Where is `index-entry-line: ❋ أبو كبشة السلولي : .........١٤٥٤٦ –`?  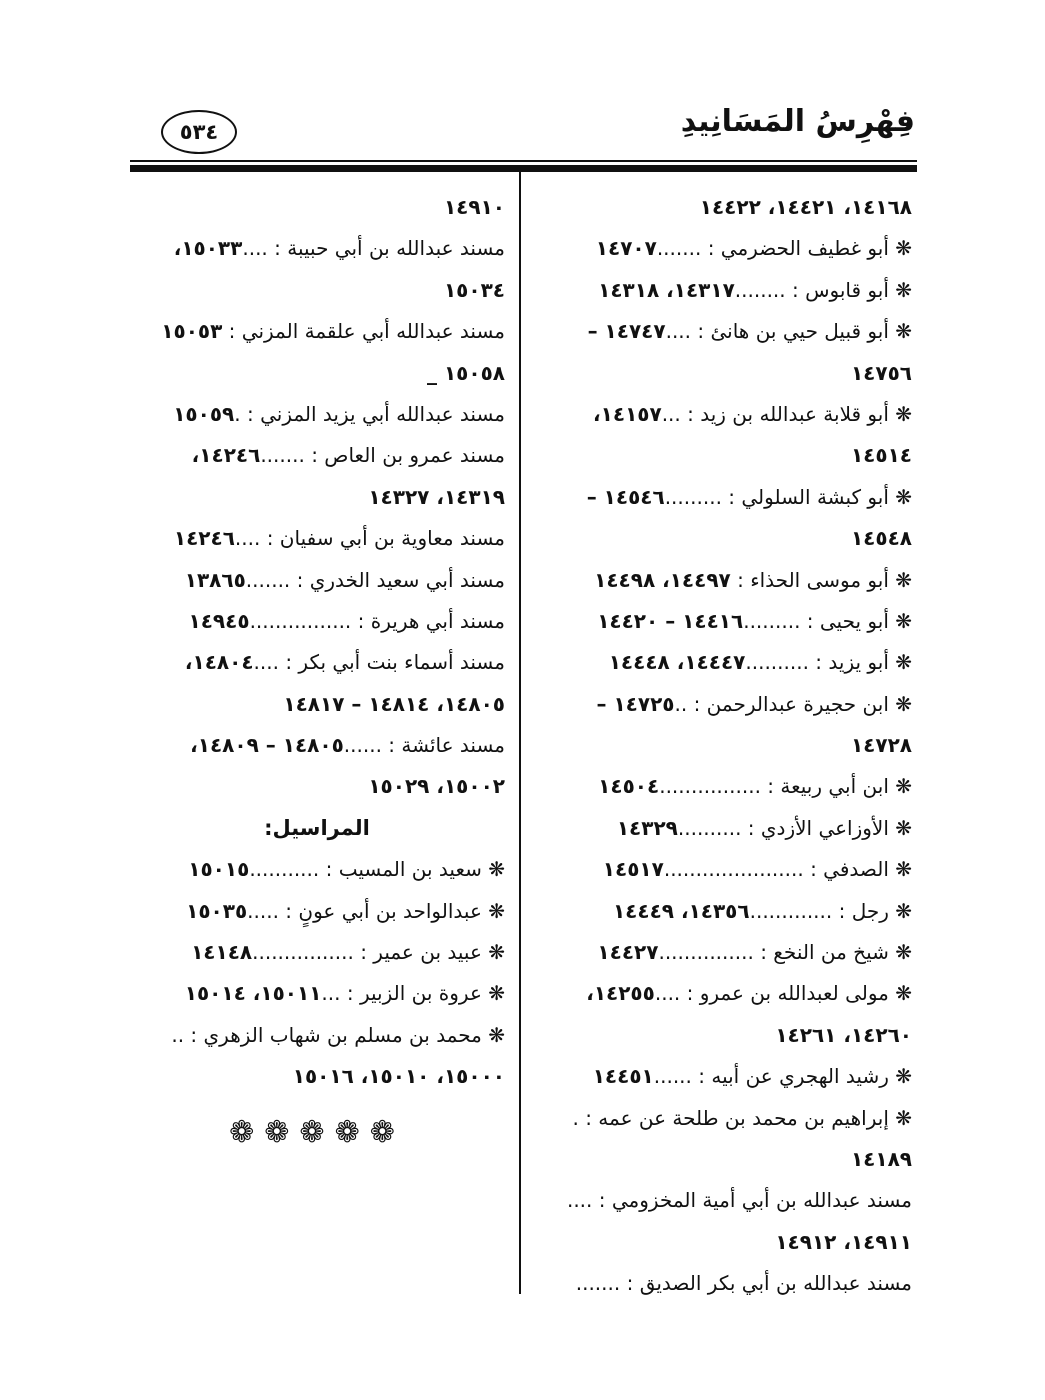
index-entry-line: ❋ أبو كبشة السلولي : .........١٤٥٤٦ – is located at coordinates (722, 497).